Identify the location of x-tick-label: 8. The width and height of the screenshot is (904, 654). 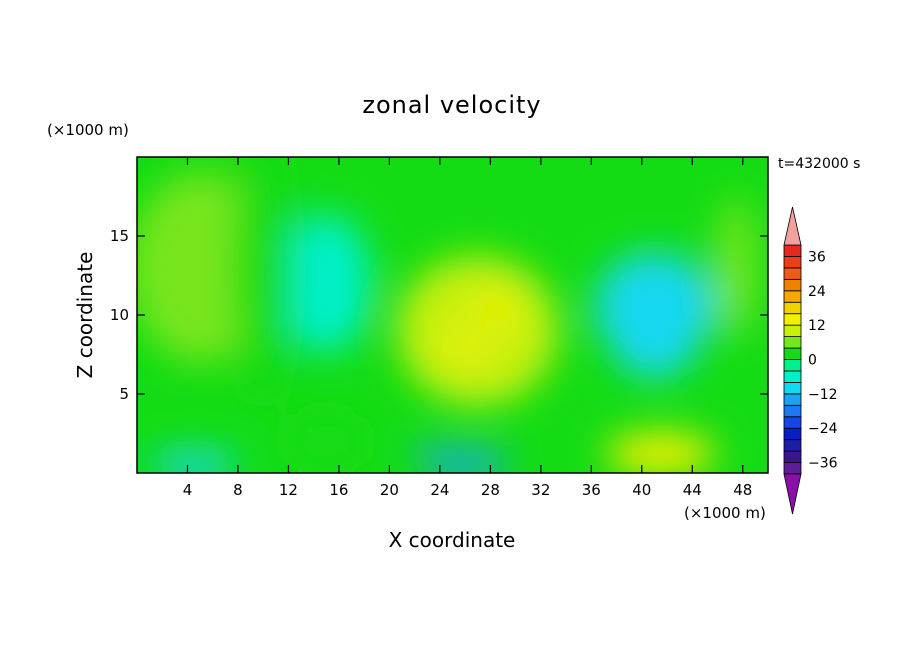
(238, 490).